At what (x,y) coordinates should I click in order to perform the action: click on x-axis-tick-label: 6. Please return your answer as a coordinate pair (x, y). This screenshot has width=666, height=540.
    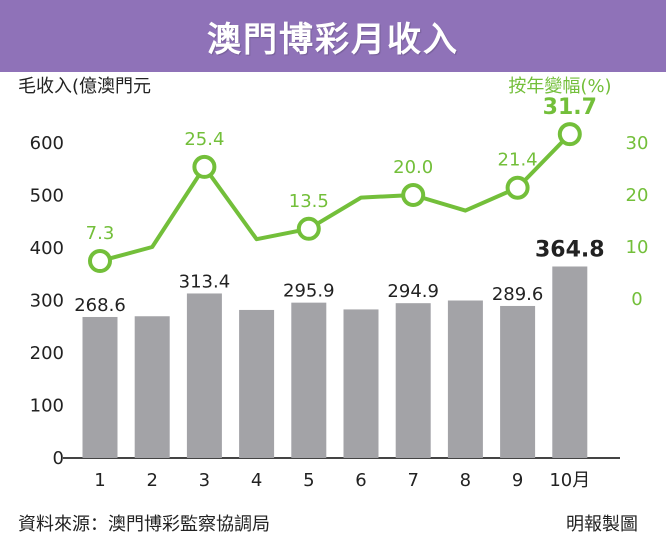
    Looking at the image, I should click on (360, 480).